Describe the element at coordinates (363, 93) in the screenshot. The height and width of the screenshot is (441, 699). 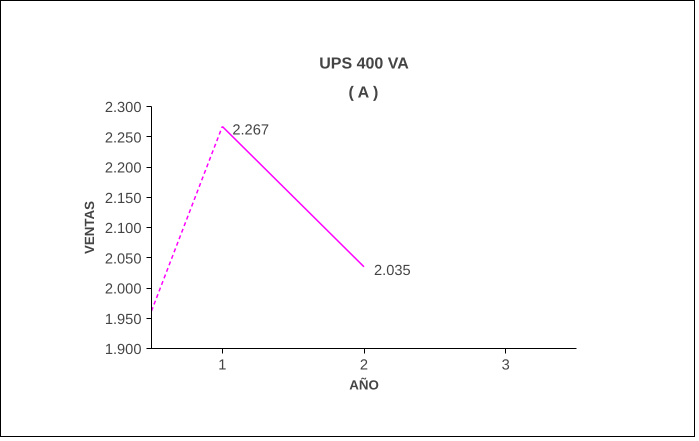
I see `chart-subtitle: ( A )` at that location.